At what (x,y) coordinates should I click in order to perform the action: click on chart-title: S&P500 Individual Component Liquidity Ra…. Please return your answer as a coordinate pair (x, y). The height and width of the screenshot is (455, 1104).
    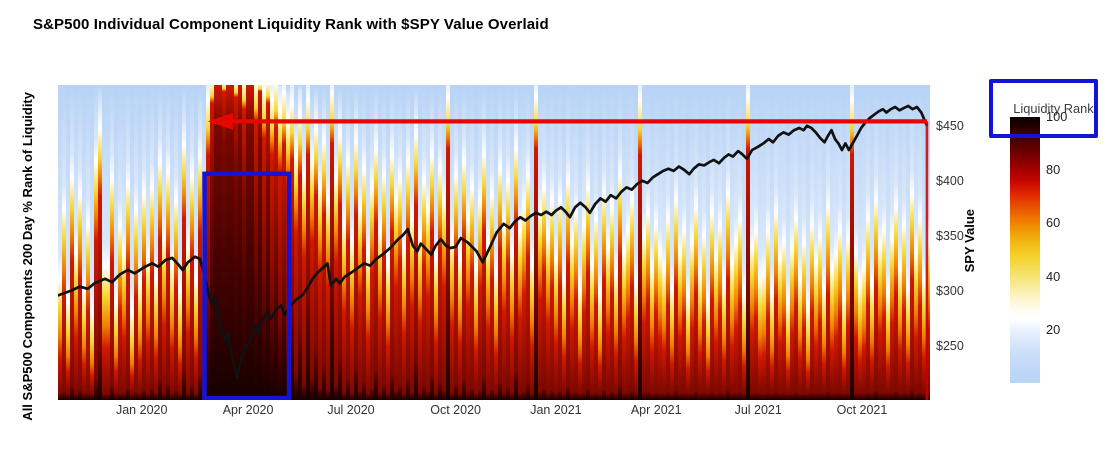
    Looking at the image, I should click on (291, 24).